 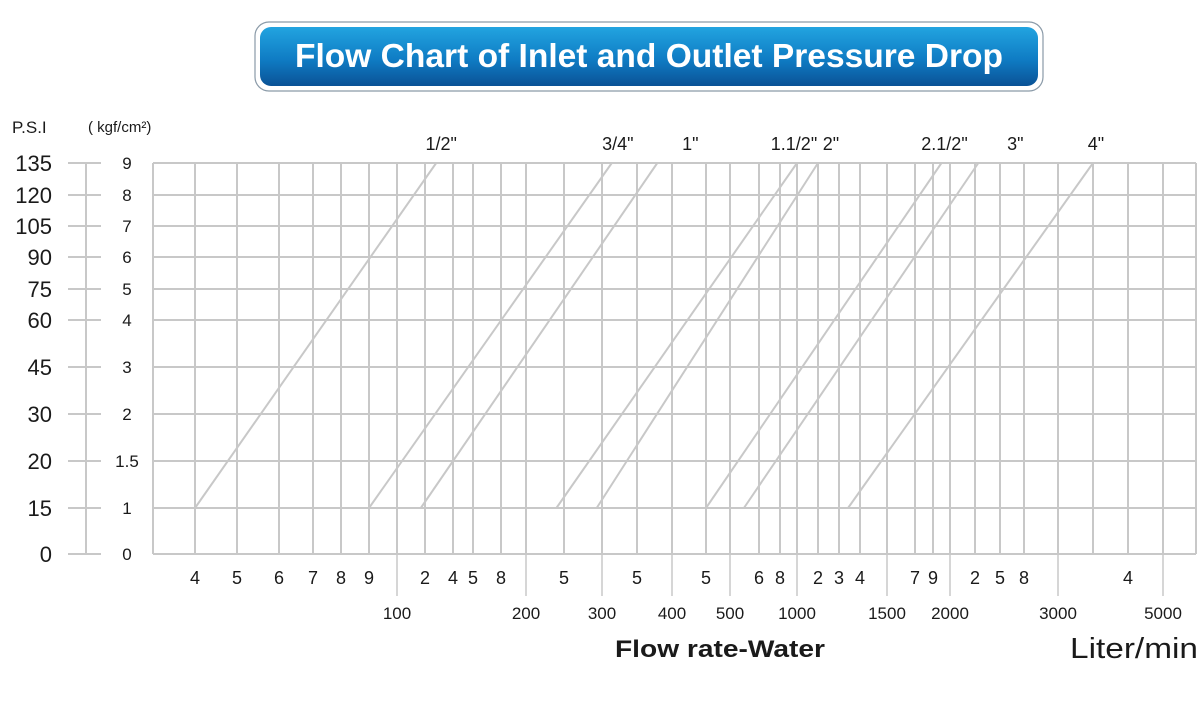 I want to click on series-label: 2.1/2", so click(x=944, y=144).